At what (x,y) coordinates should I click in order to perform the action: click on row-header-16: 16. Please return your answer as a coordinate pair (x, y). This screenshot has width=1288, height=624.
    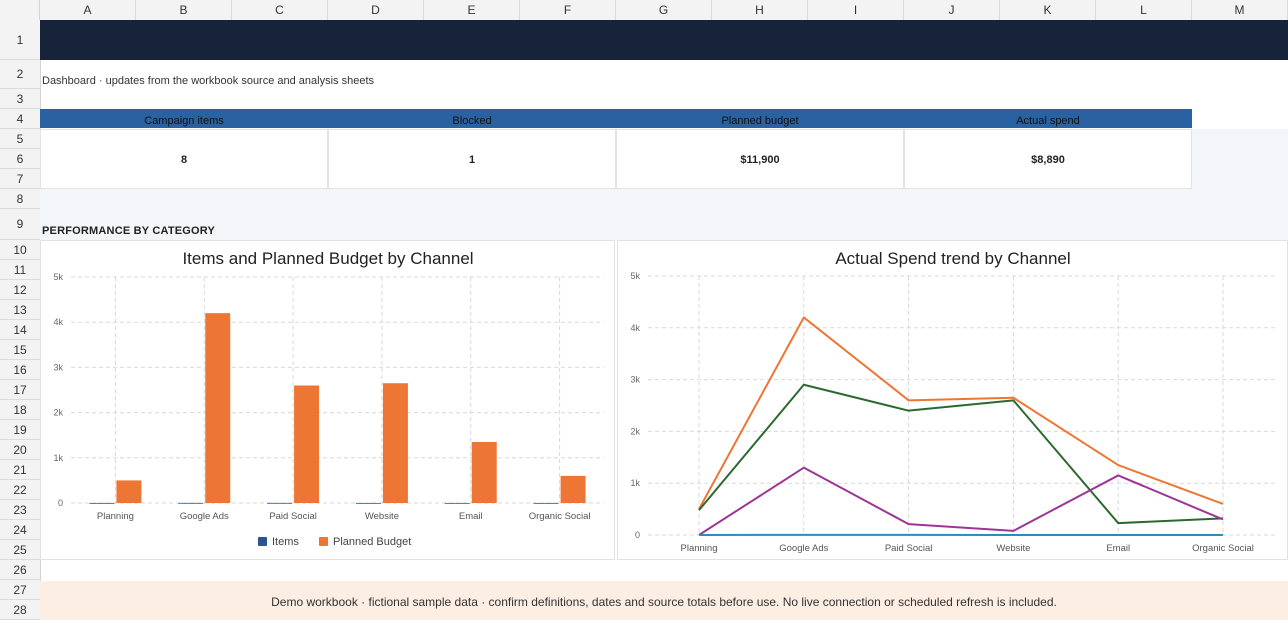
    Looking at the image, I should click on (20, 370).